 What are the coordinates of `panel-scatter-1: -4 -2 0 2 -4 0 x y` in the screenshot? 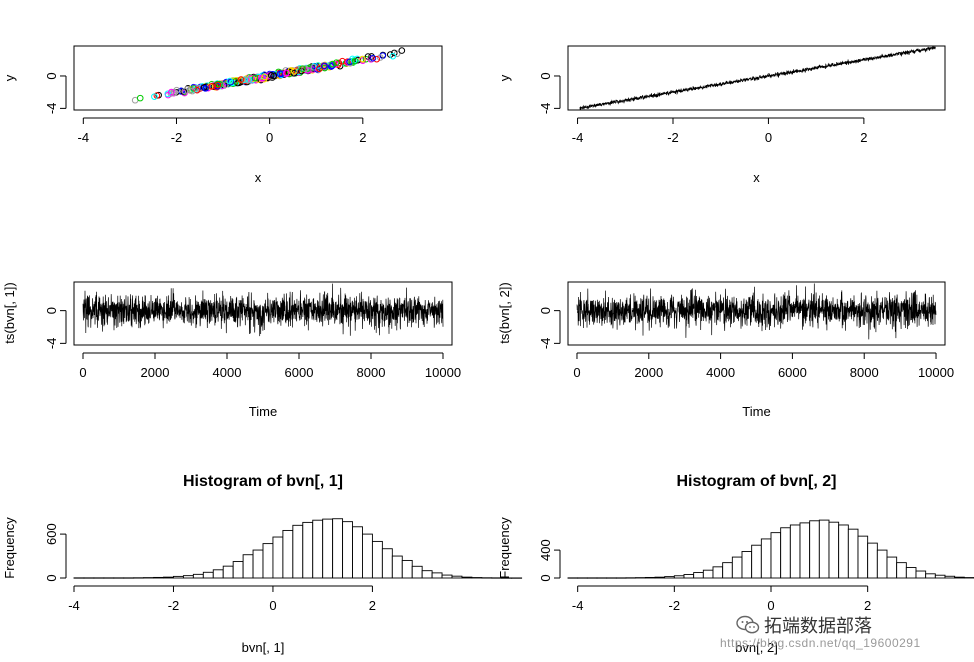 It's located at (222, 115).